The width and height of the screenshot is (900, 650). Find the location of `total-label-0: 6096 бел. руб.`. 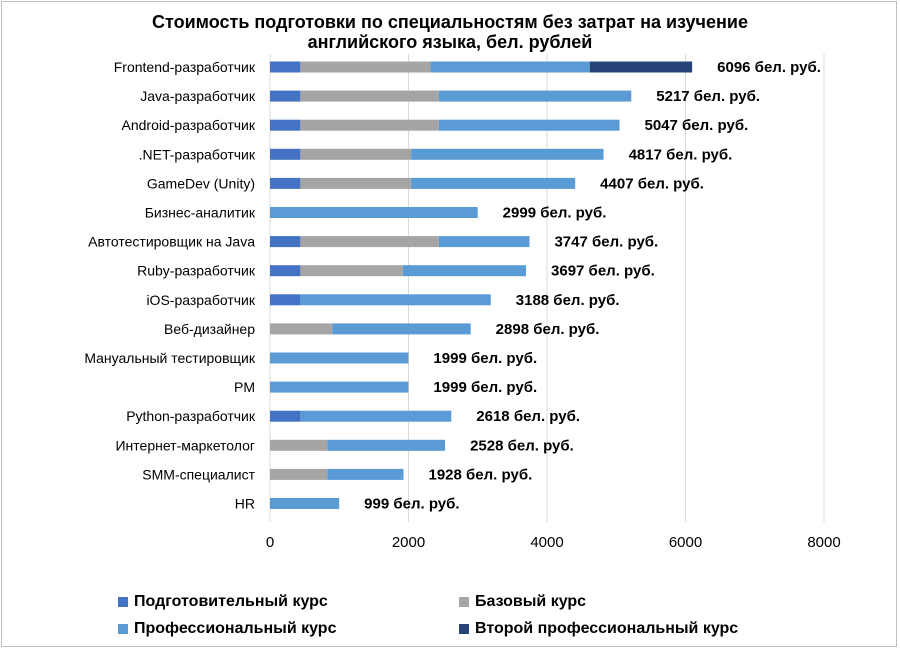

total-label-0: 6096 бел. руб. is located at coordinates (769, 67).